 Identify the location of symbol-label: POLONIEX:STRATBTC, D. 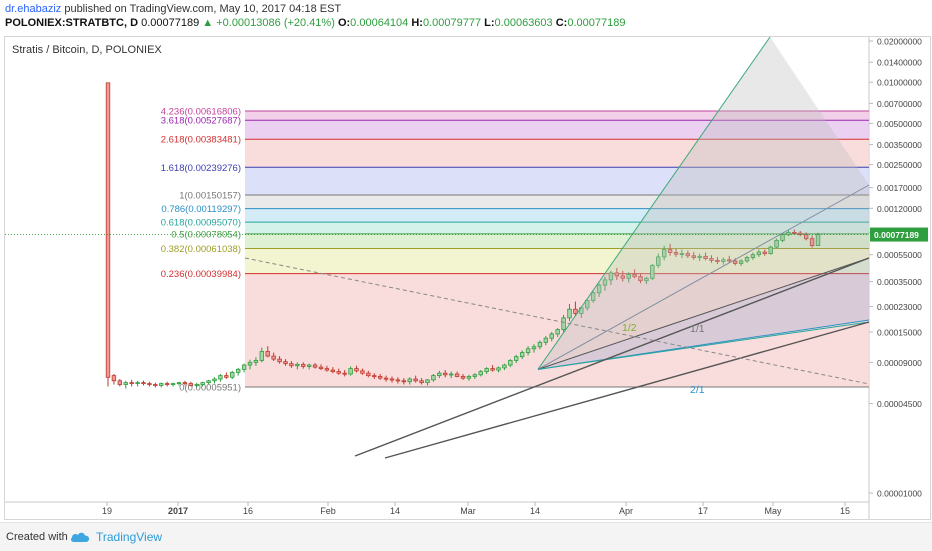
(72, 23).